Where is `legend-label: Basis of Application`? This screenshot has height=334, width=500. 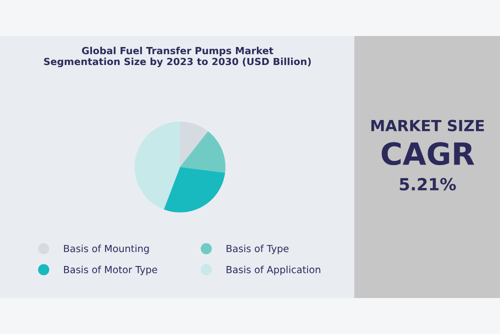
legend-label: Basis of Application is located at coordinates (273, 271).